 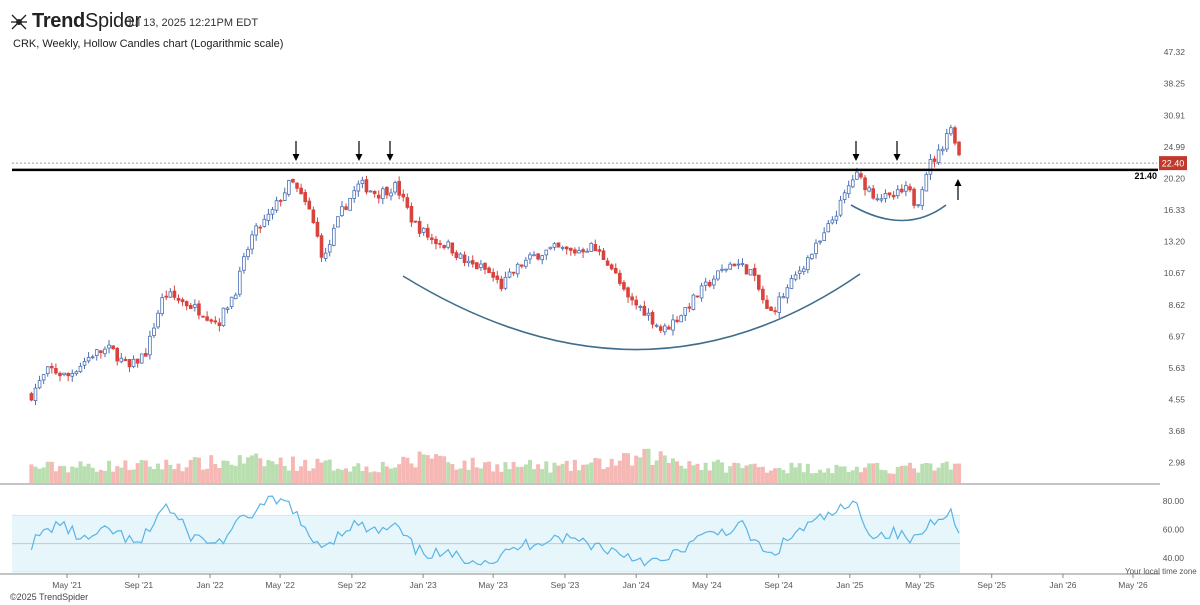 I want to click on price-tick-label: 5.63, so click(x=1176, y=368).